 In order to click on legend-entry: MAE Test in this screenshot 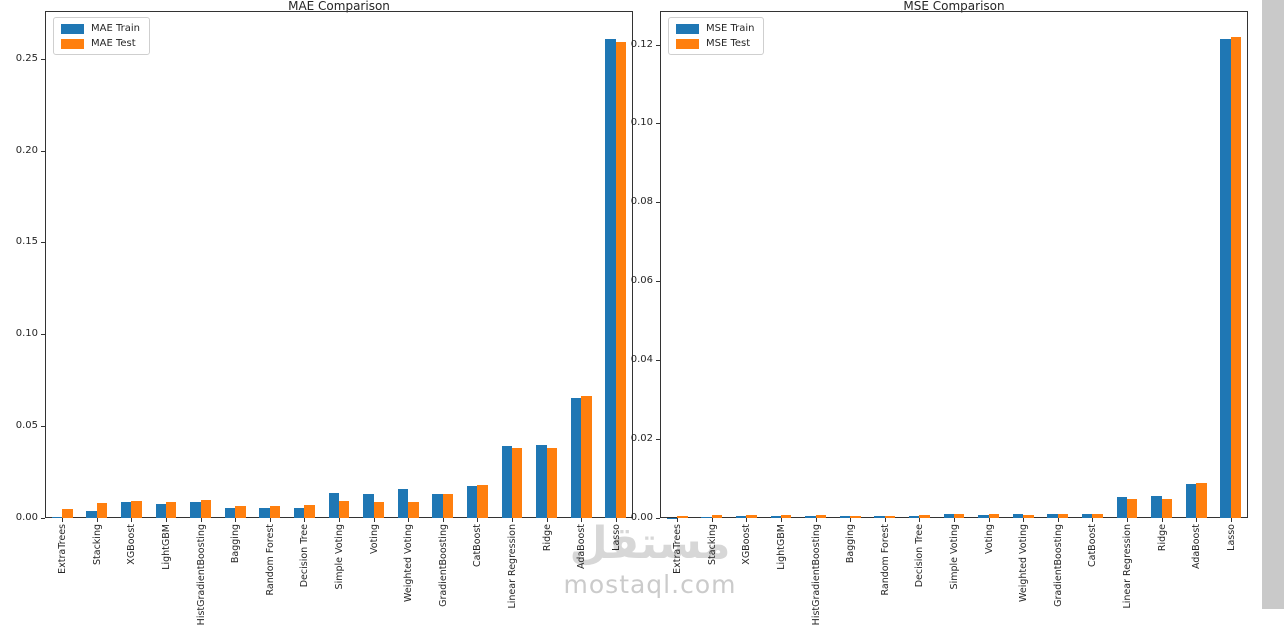, I will do `click(100, 43)`.